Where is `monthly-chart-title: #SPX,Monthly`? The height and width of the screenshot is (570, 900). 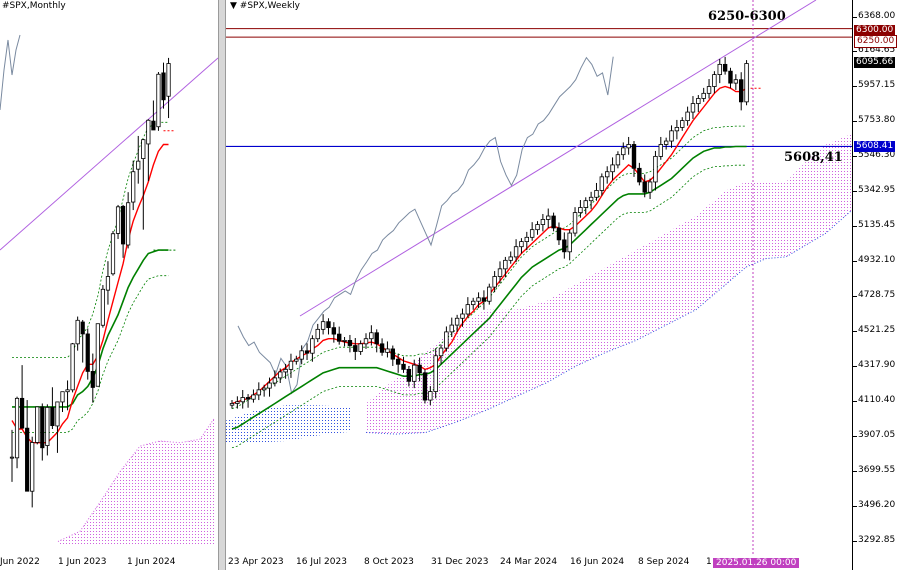 monthly-chart-title: #SPX,Monthly is located at coordinates (34, 6).